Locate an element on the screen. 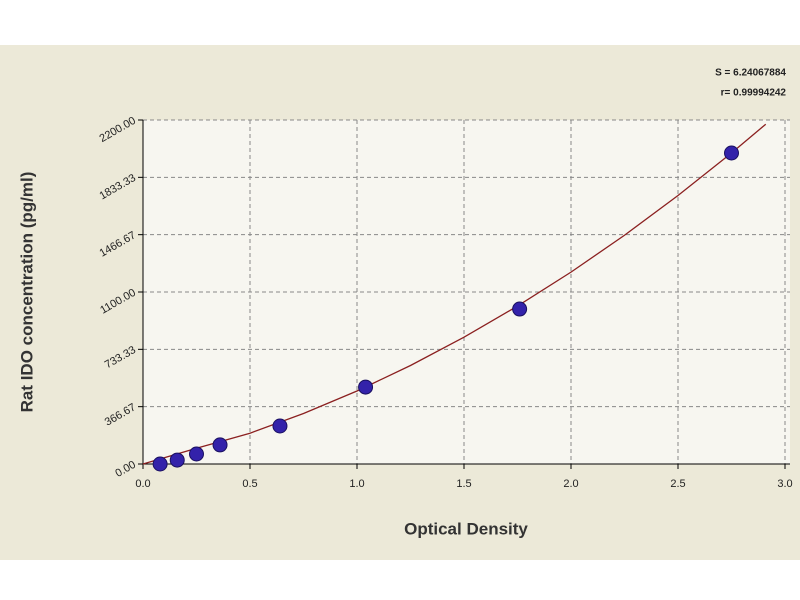 The width and height of the screenshot is (800, 600). annotation: r= 0.99994242 is located at coordinates (754, 93).